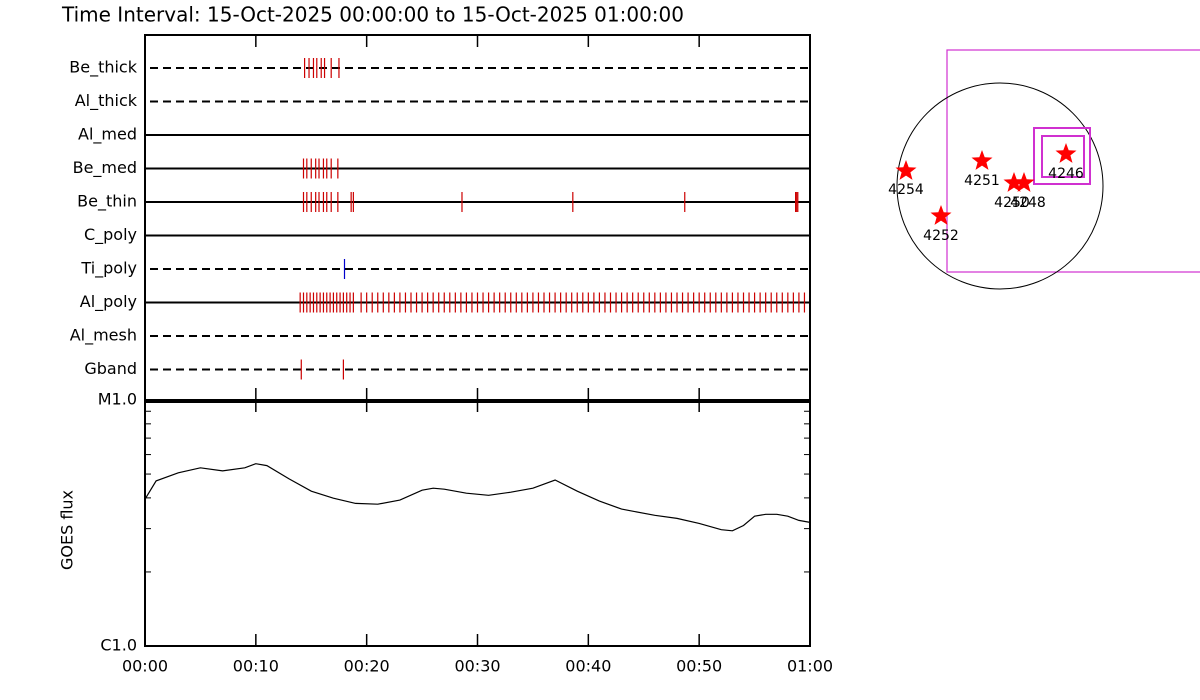  Describe the element at coordinates (982, 181) in the screenshot. I see `region-label: 4251` at that location.